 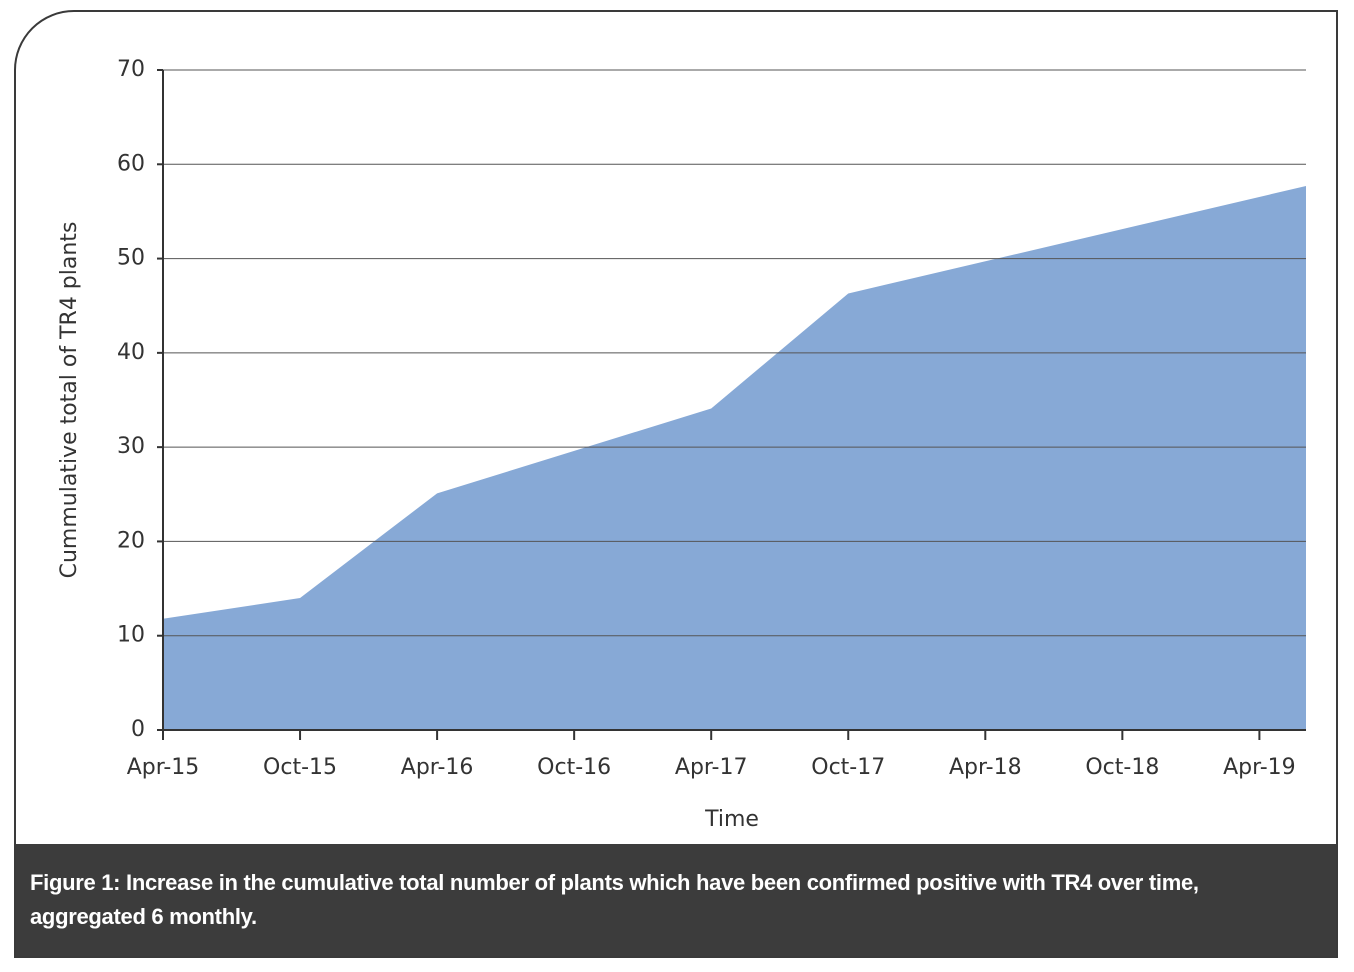 I want to click on y-tick-label: 60, so click(x=131, y=163).